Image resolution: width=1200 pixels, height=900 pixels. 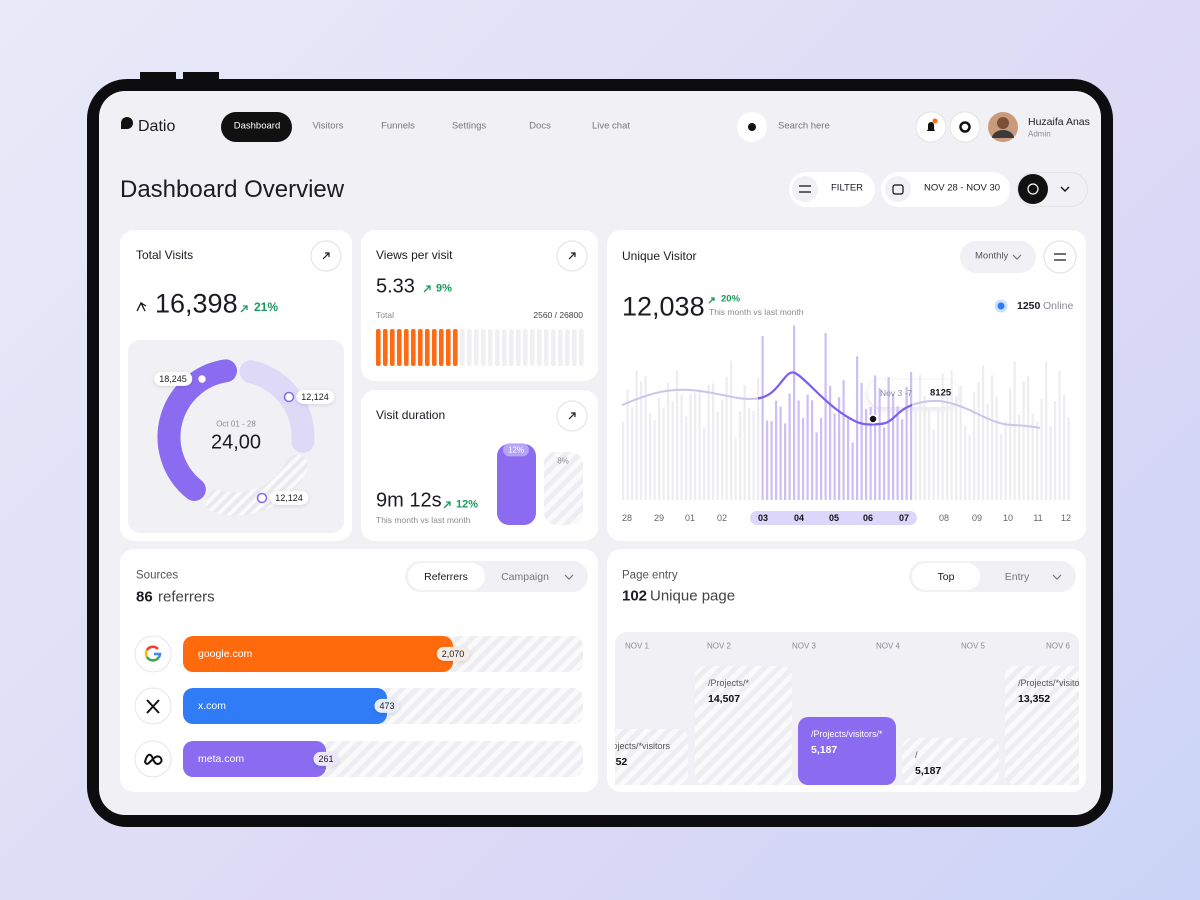 I want to click on entry-path: /Projects/*, so click(x=729, y=682).